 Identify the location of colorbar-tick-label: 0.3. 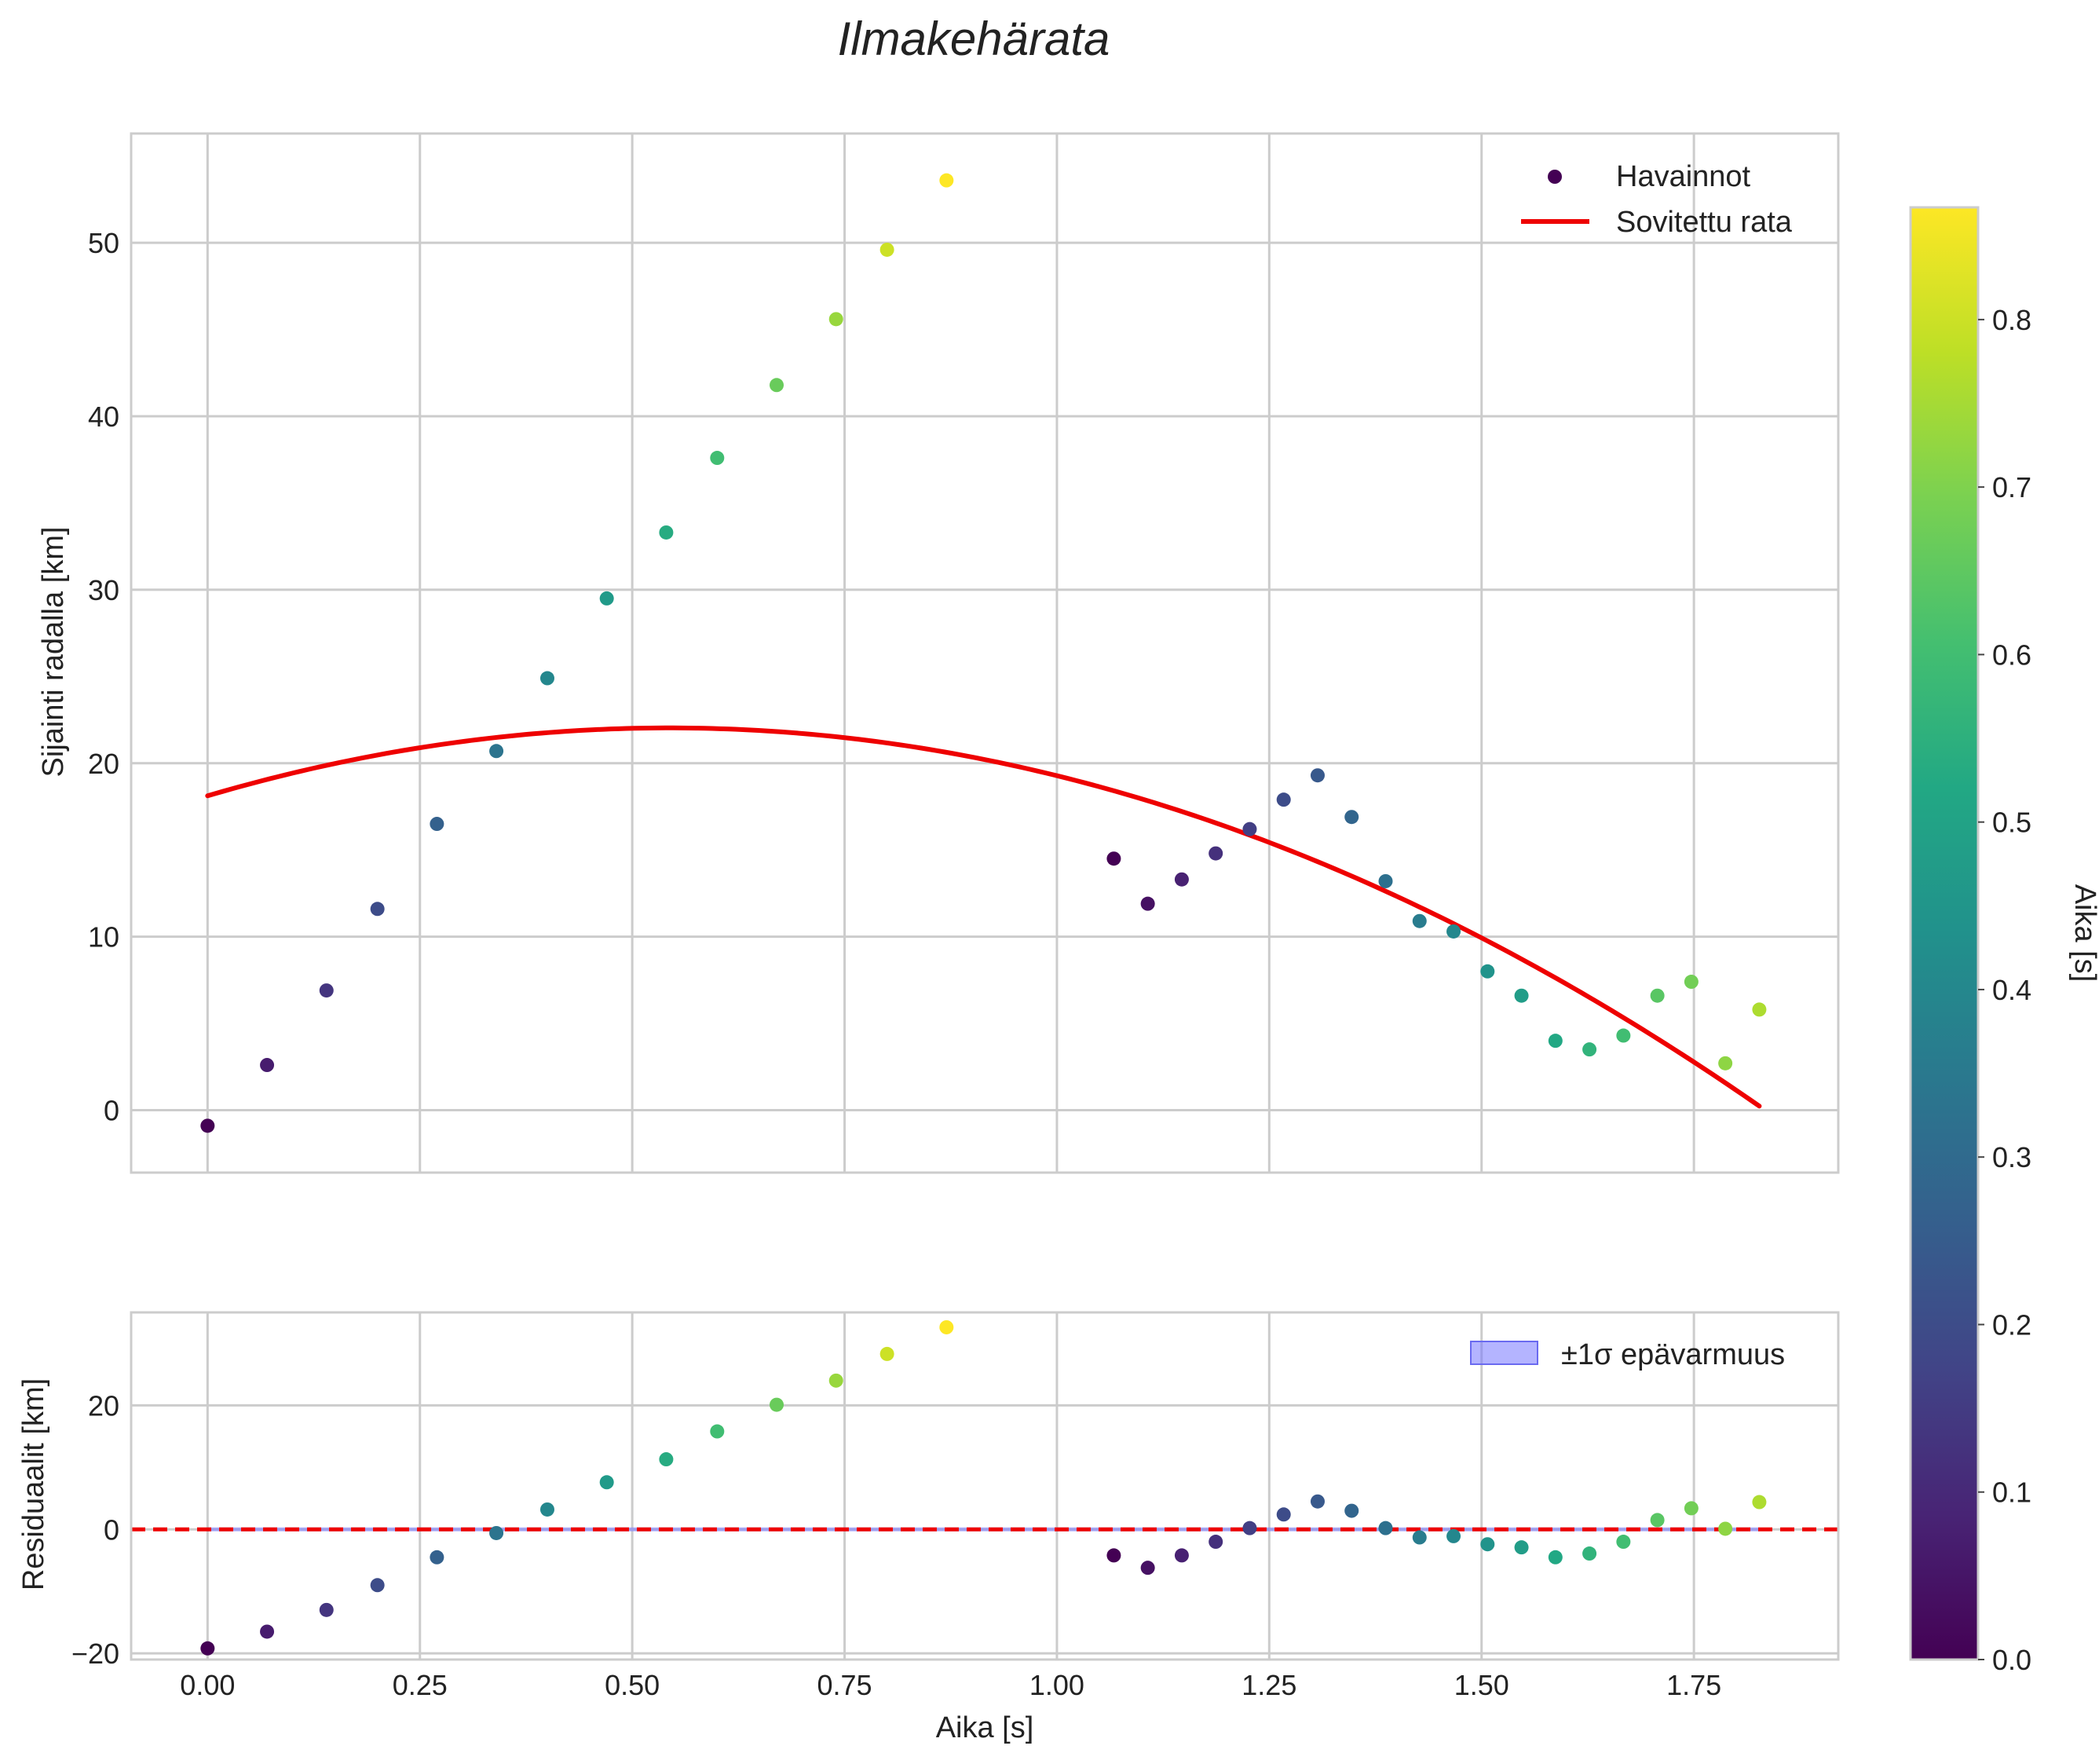
(2011, 1157).